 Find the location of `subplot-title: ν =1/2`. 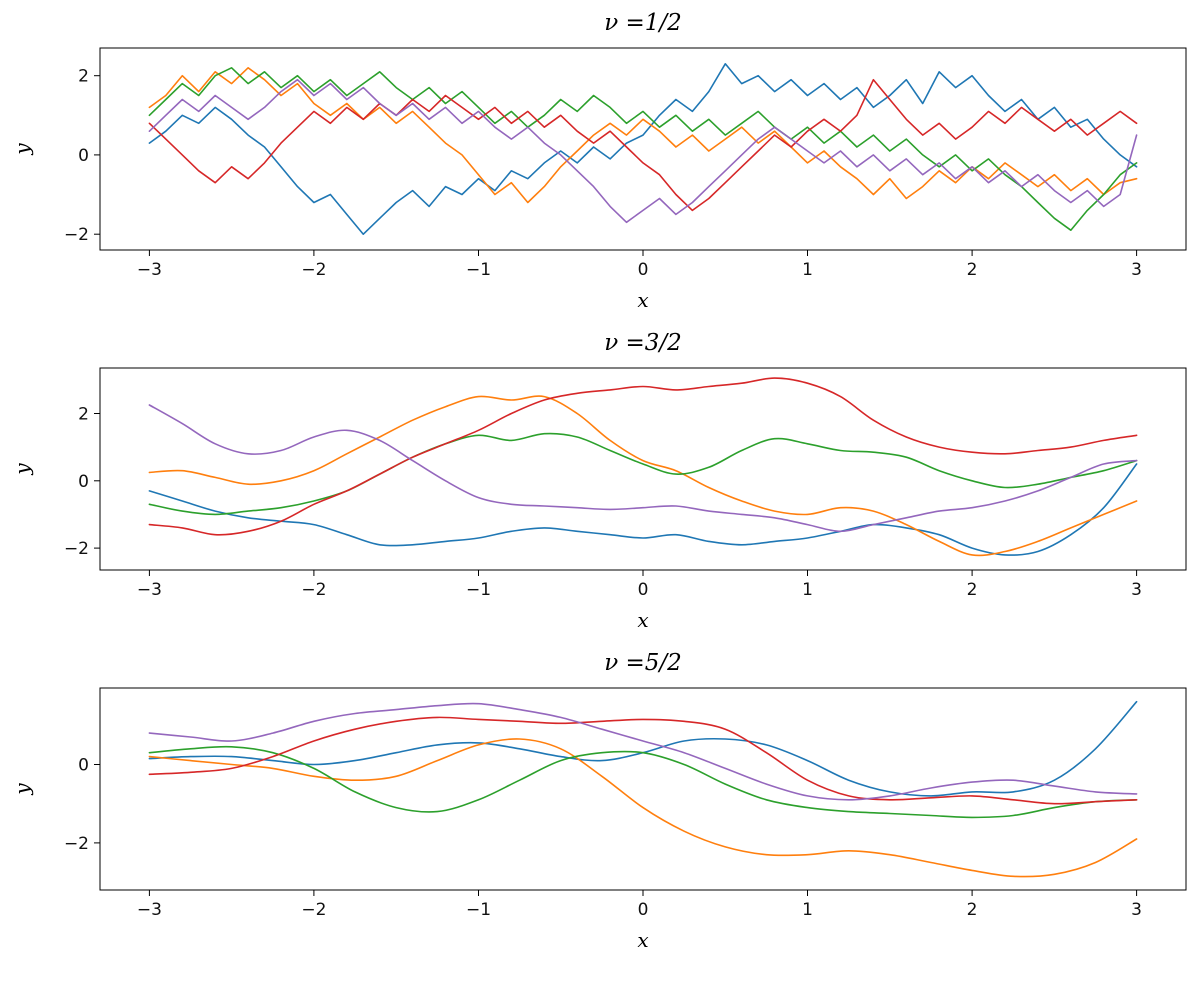

subplot-title: ν =1/2 is located at coordinates (643, 23).